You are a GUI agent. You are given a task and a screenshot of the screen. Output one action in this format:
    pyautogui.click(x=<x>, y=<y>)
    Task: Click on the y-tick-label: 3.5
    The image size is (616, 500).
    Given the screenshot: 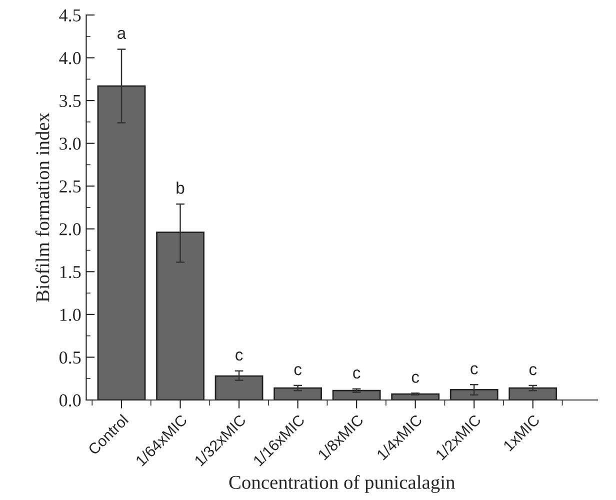 What is the action you would take?
    pyautogui.click(x=70, y=101)
    